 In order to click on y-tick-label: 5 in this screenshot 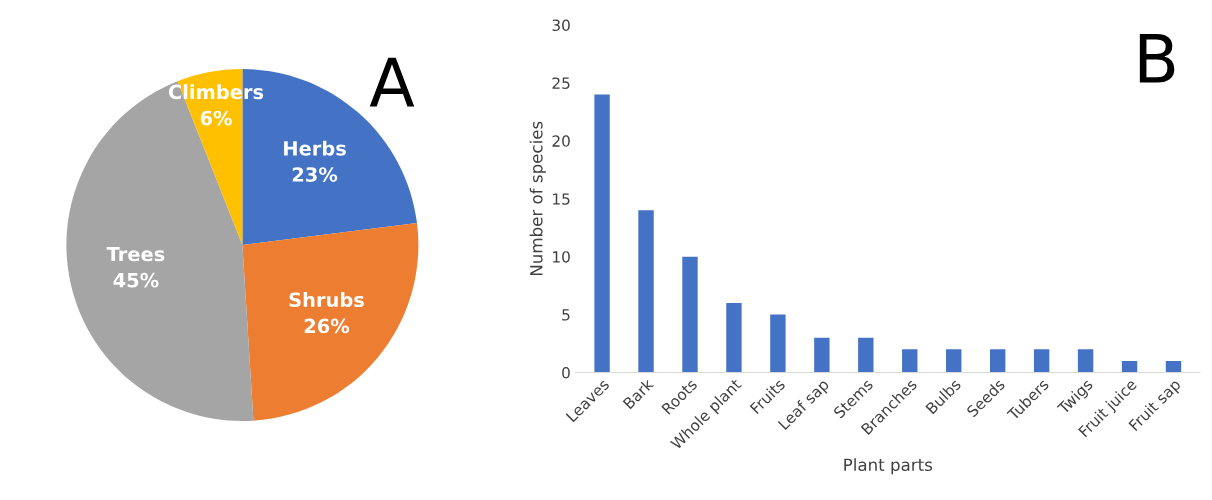, I will do `click(566, 315)`.